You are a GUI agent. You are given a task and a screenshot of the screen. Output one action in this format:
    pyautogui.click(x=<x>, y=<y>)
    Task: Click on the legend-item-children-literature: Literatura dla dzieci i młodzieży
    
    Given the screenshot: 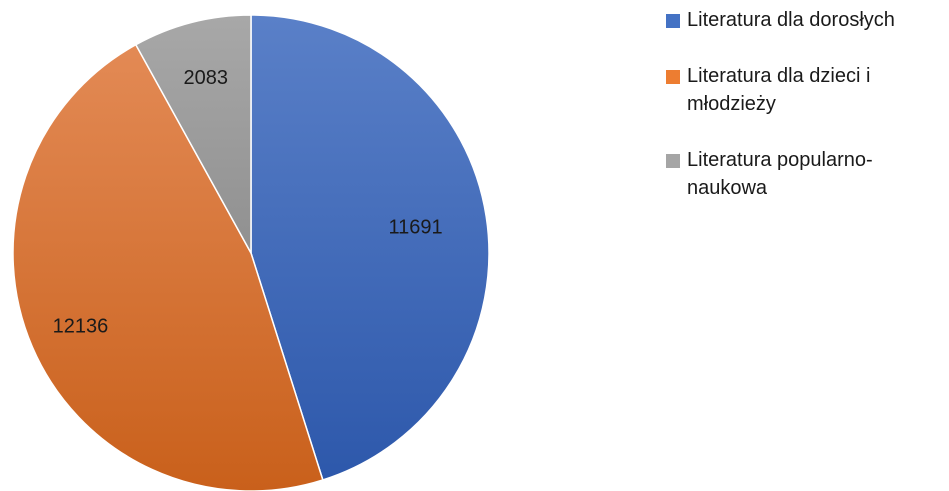 What is the action you would take?
    pyautogui.click(x=807, y=90)
    